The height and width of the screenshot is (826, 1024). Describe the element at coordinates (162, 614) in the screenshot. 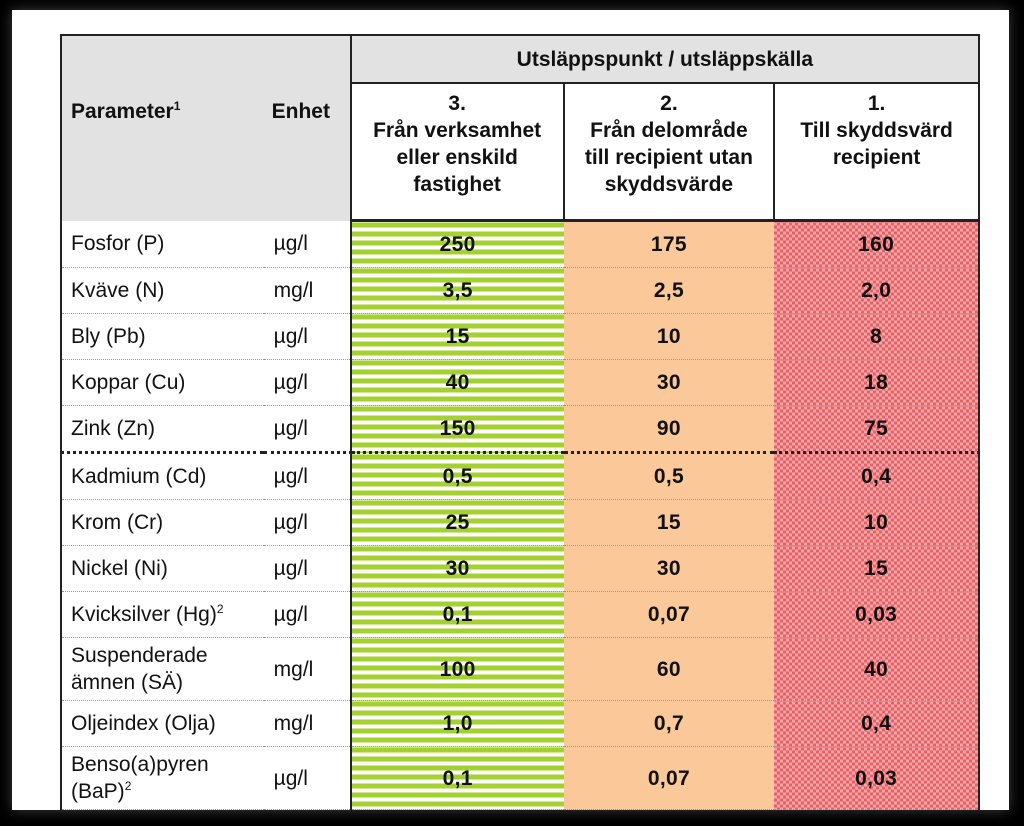

I see `param-cell: Kvicksilver (Hg)2` at that location.